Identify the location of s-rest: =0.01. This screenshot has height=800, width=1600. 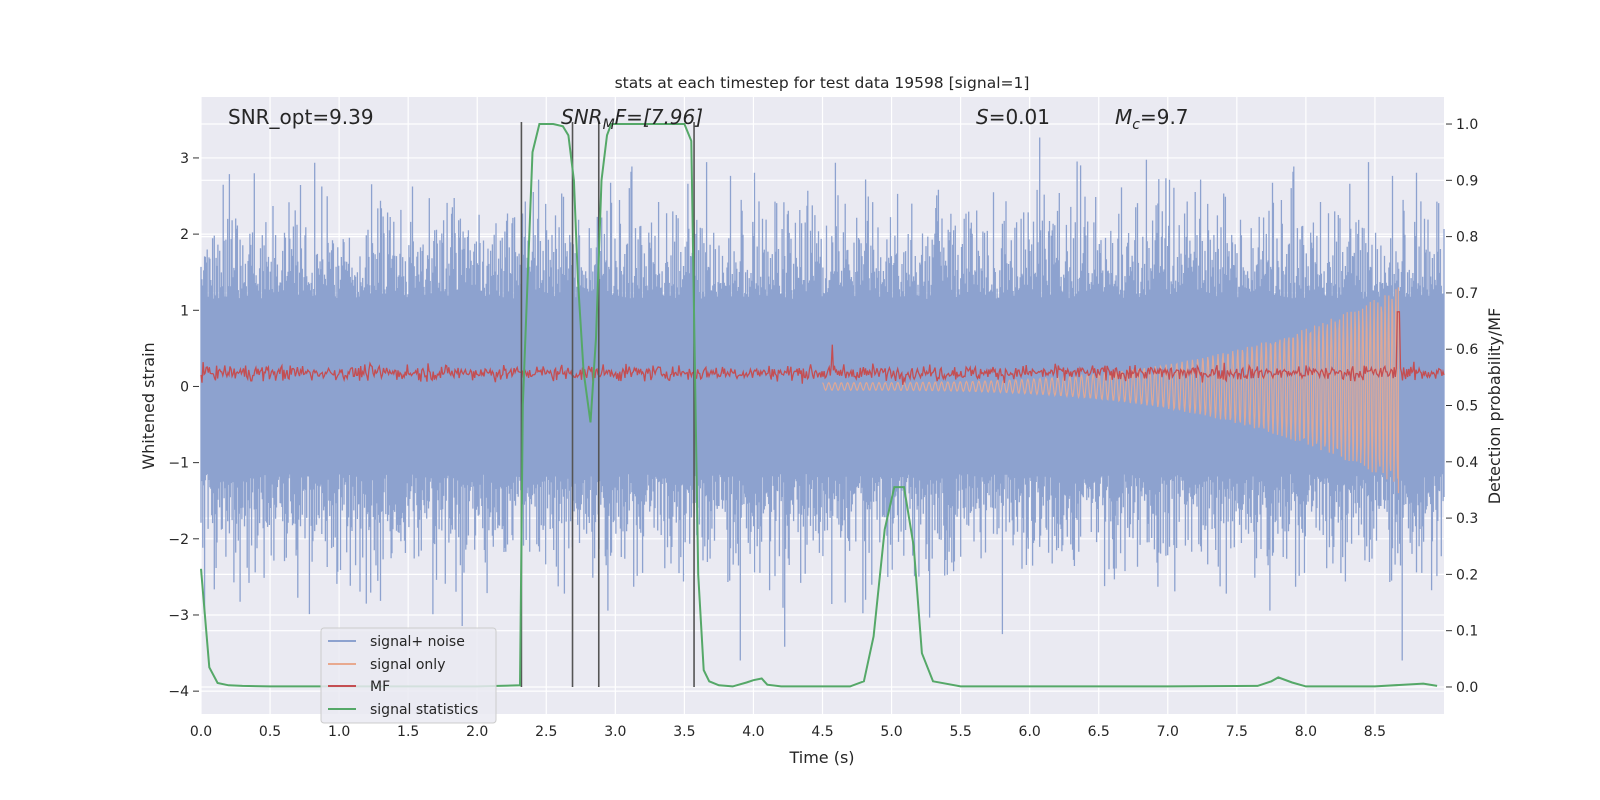
(1019, 117).